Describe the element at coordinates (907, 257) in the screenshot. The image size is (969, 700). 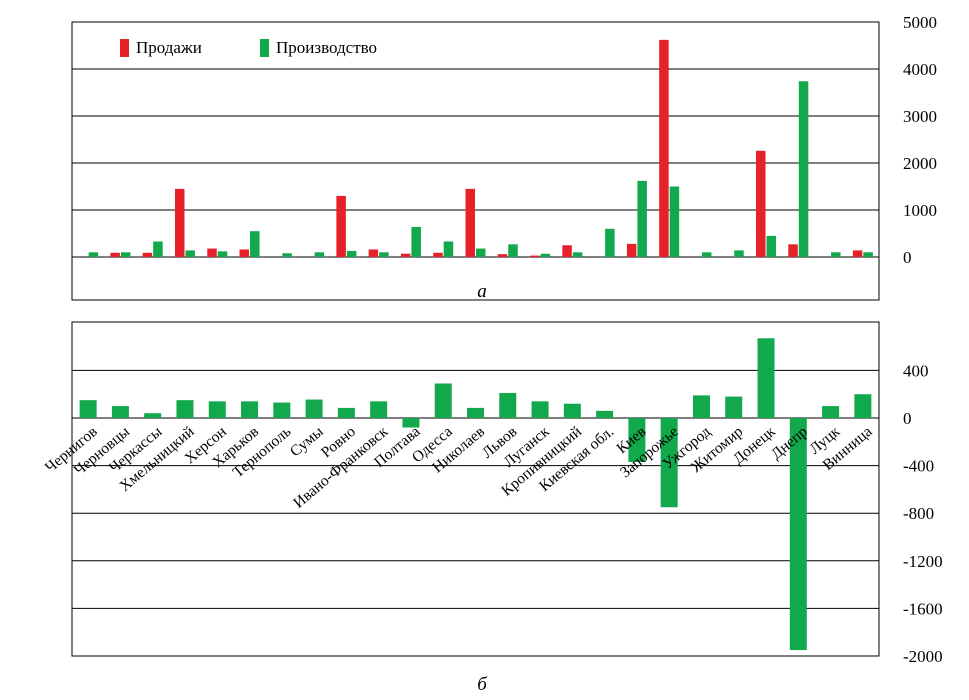
I see `panel-a-y-tick-label: 0` at that location.